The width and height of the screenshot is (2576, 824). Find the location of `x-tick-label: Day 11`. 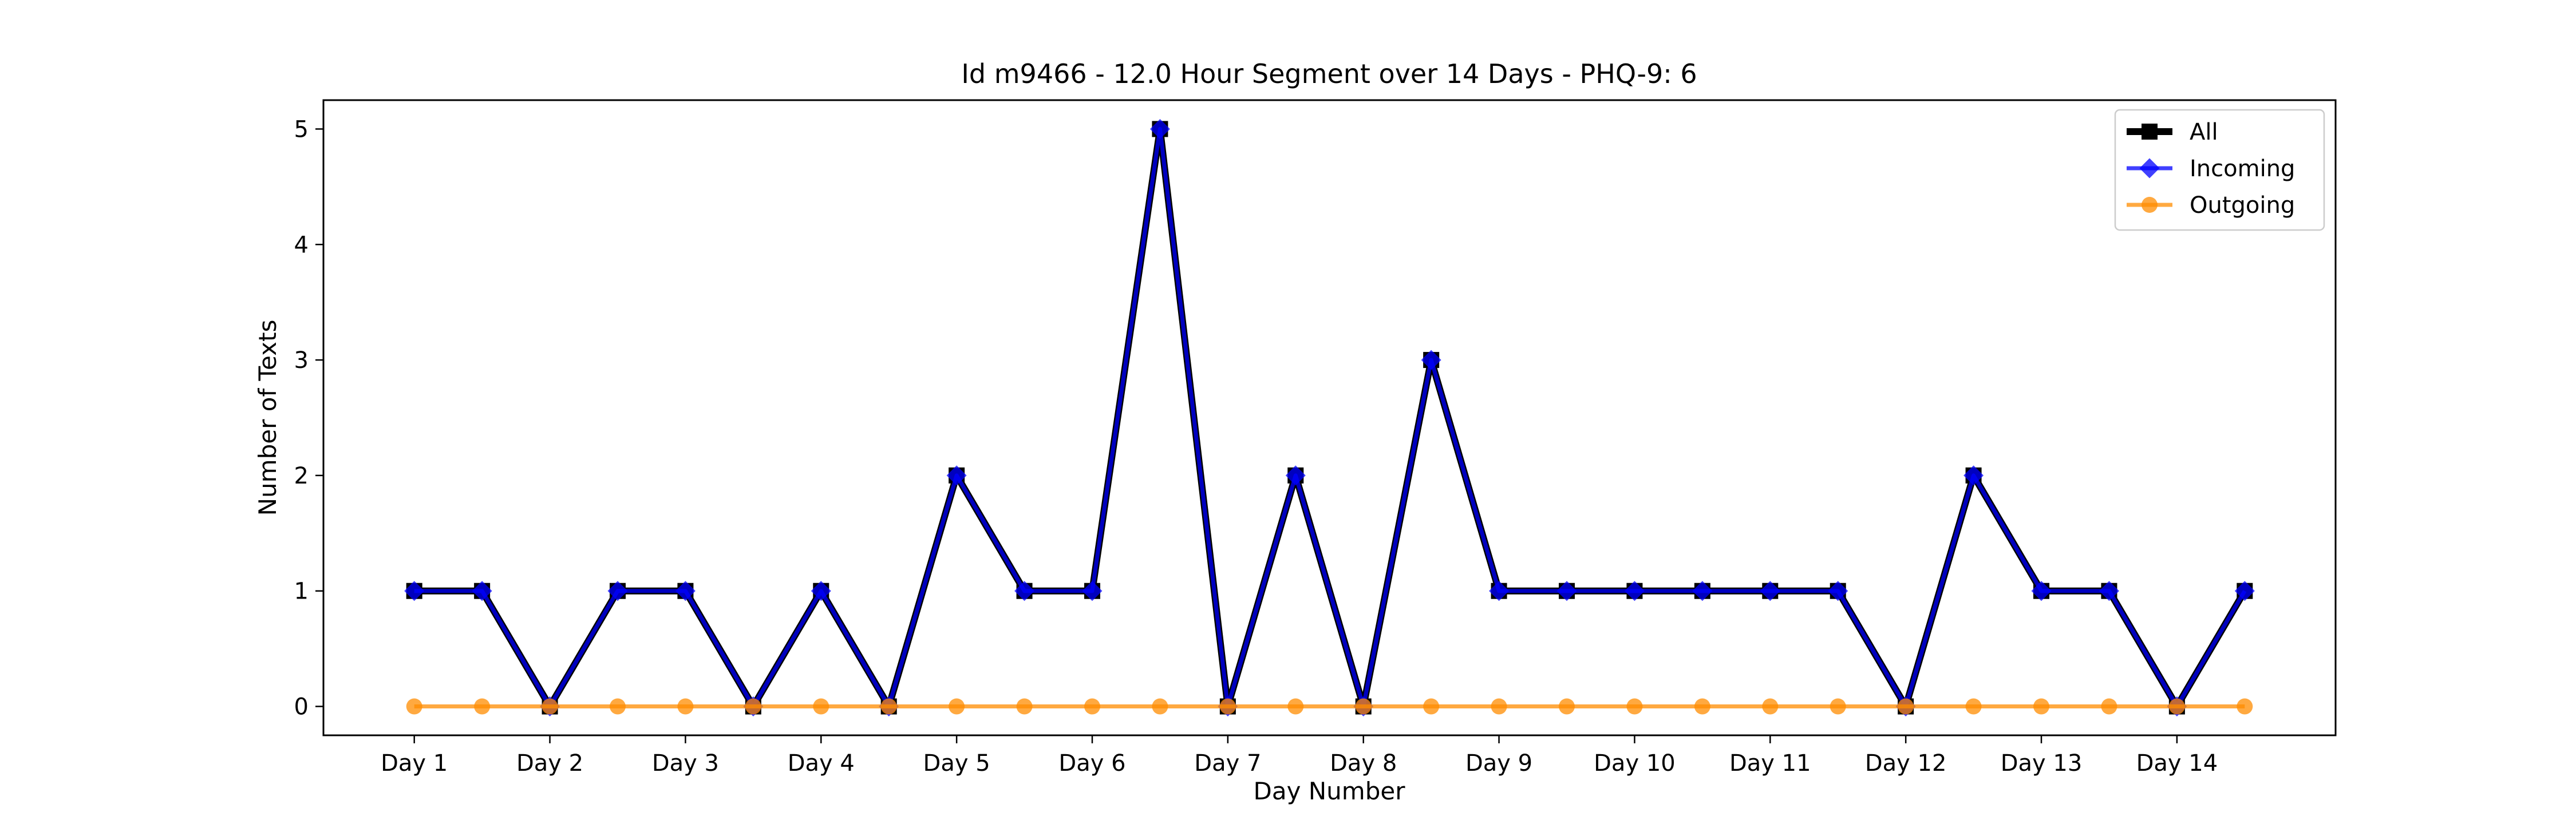

x-tick-label: Day 11 is located at coordinates (1770, 763).